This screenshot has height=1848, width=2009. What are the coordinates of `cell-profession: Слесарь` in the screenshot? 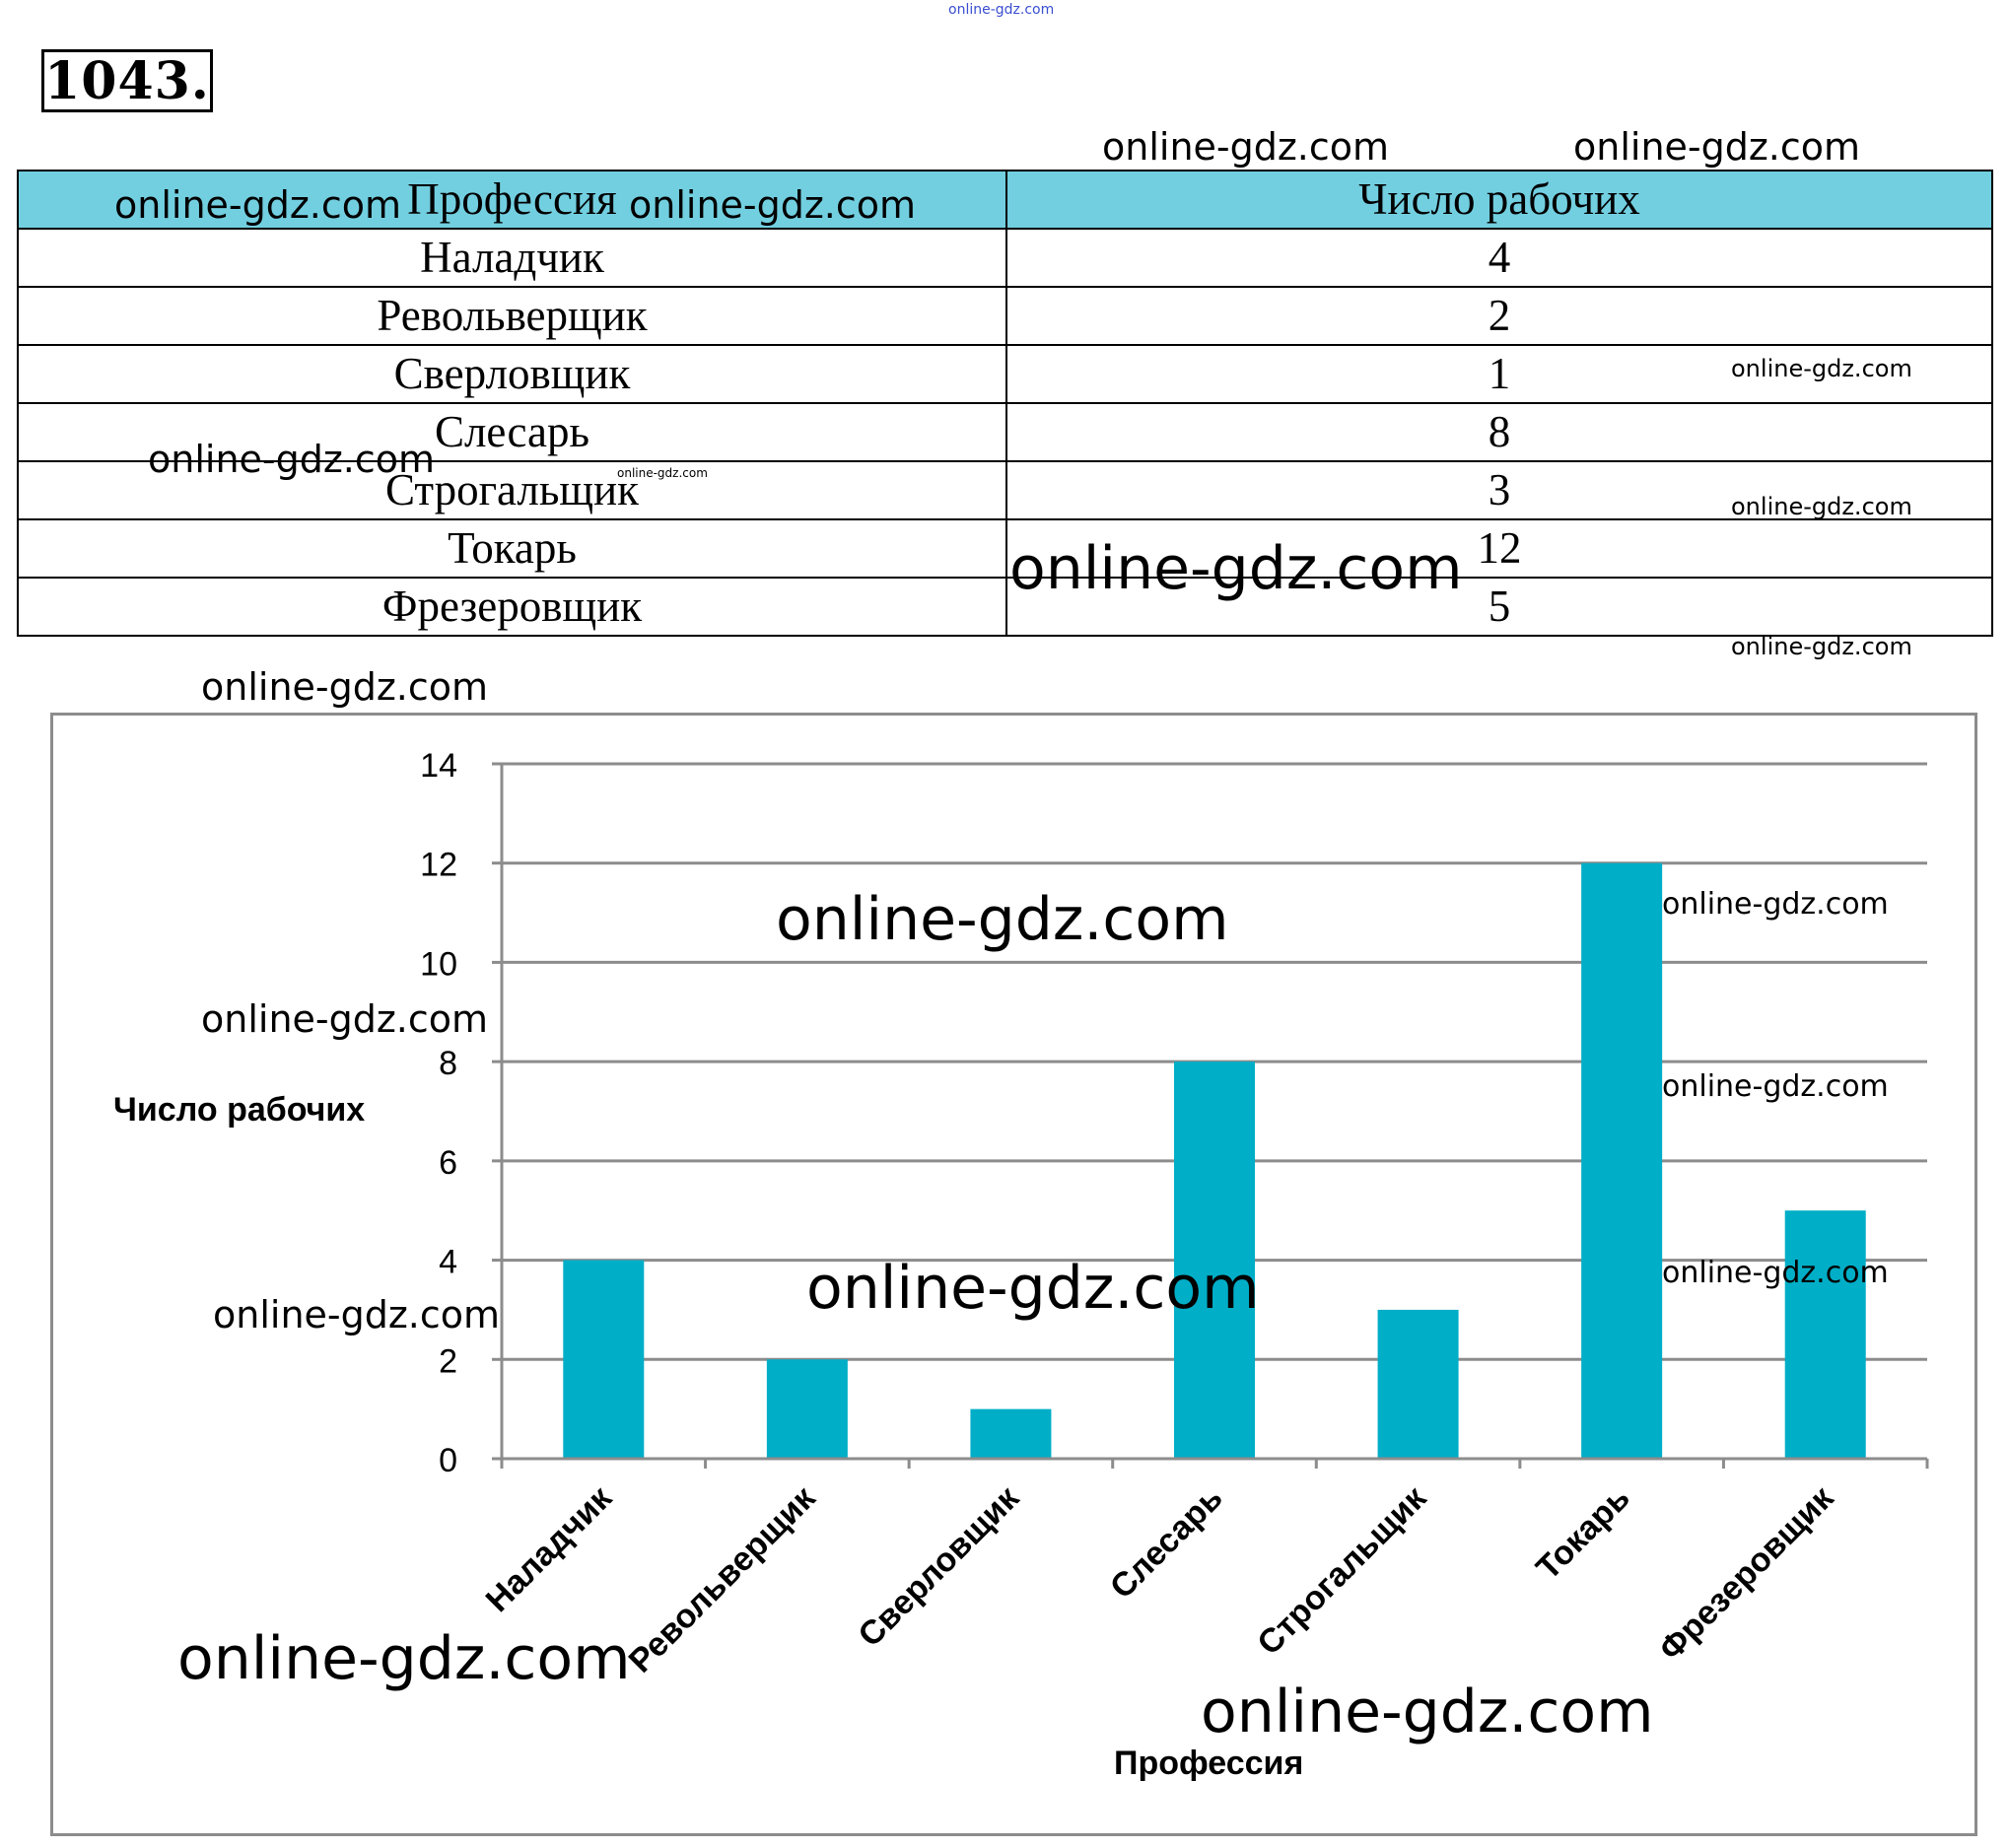 It's located at (512, 432).